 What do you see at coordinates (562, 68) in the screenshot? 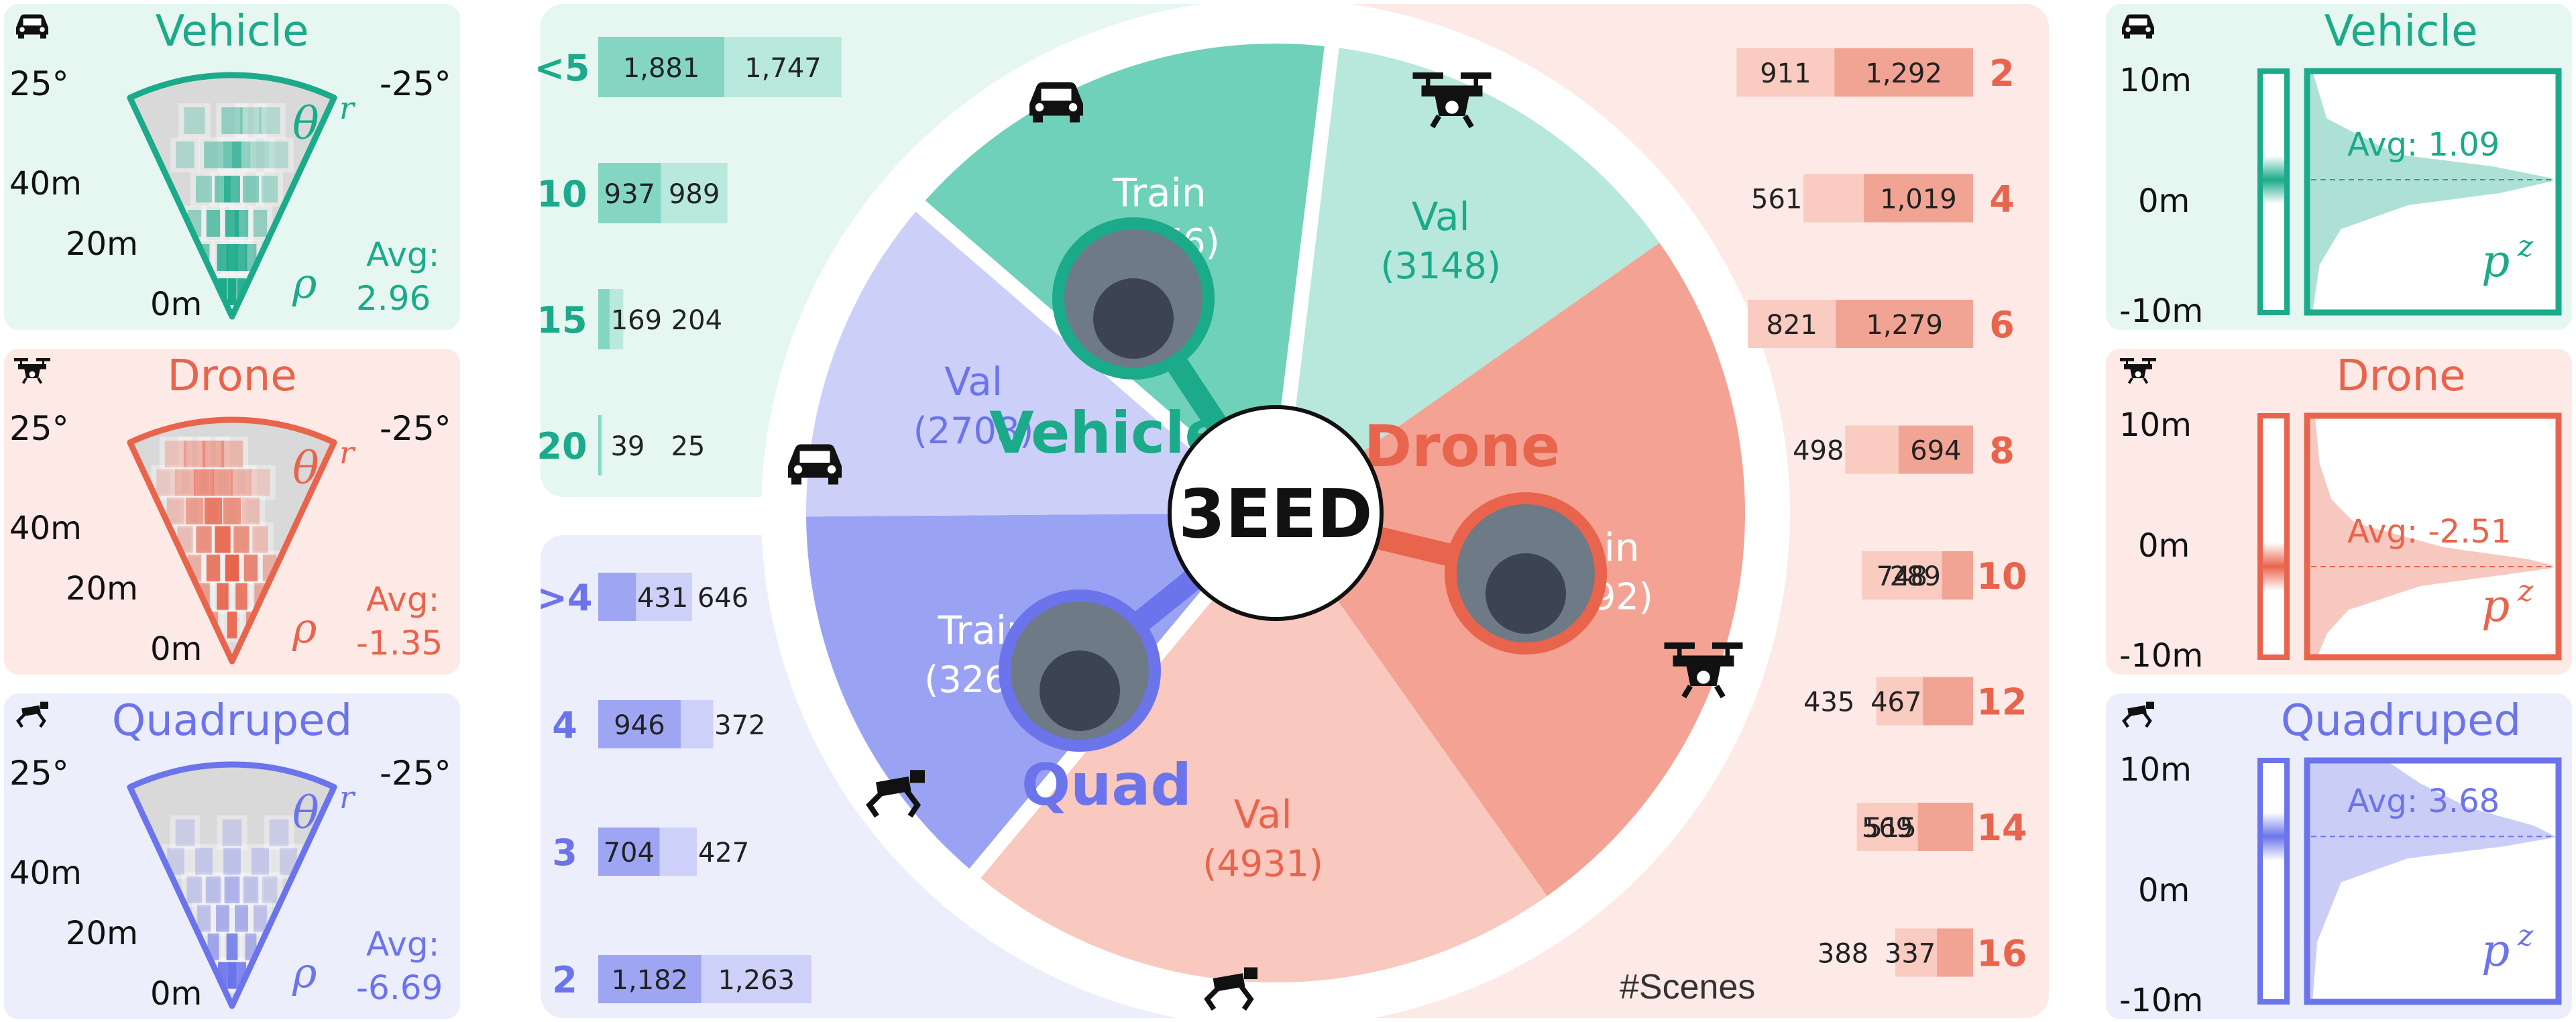
I see `bar-category: <5` at bounding box center [562, 68].